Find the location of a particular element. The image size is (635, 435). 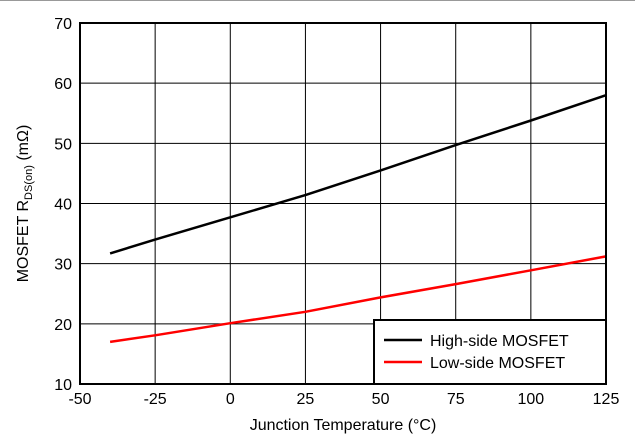

x-tick-label: -25 is located at coordinates (155, 399).